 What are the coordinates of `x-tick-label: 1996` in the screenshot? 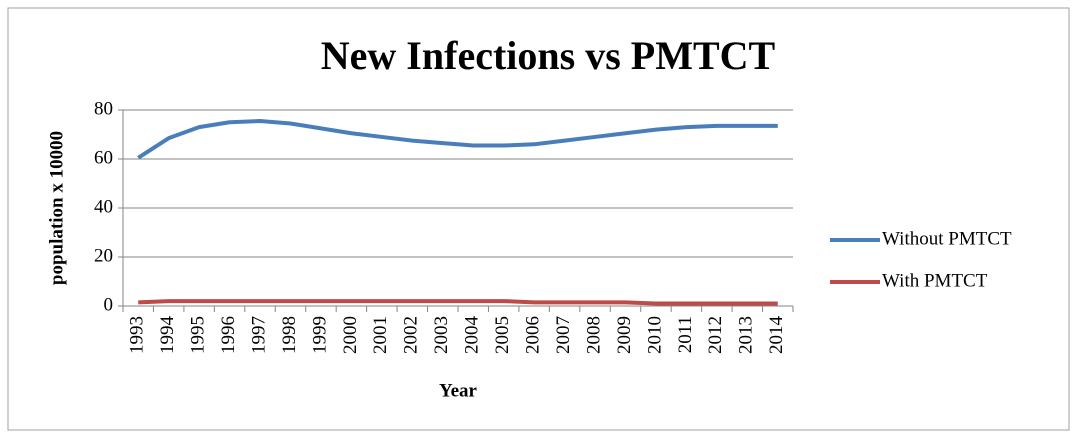 It's located at (228, 335).